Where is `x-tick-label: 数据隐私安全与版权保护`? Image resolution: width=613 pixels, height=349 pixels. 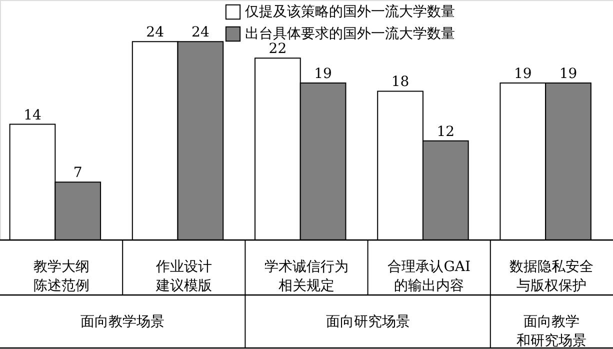
x-tick-label: 数据隐私安全与版权保护 is located at coordinates (552, 276).